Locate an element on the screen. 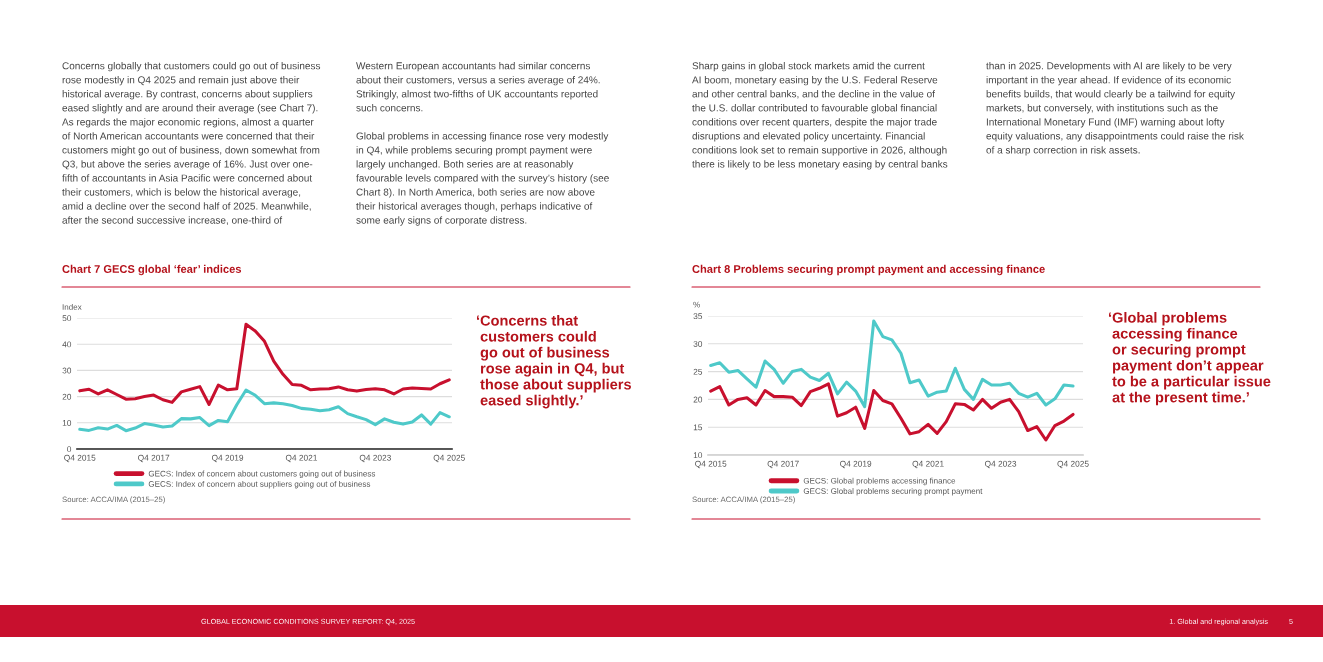 This screenshot has width=1323, height=662. text: ‘Concerns that customers could go out of business rose again in Q4, but those about suppliers eased slightly.’ is located at coordinates (553, 362).